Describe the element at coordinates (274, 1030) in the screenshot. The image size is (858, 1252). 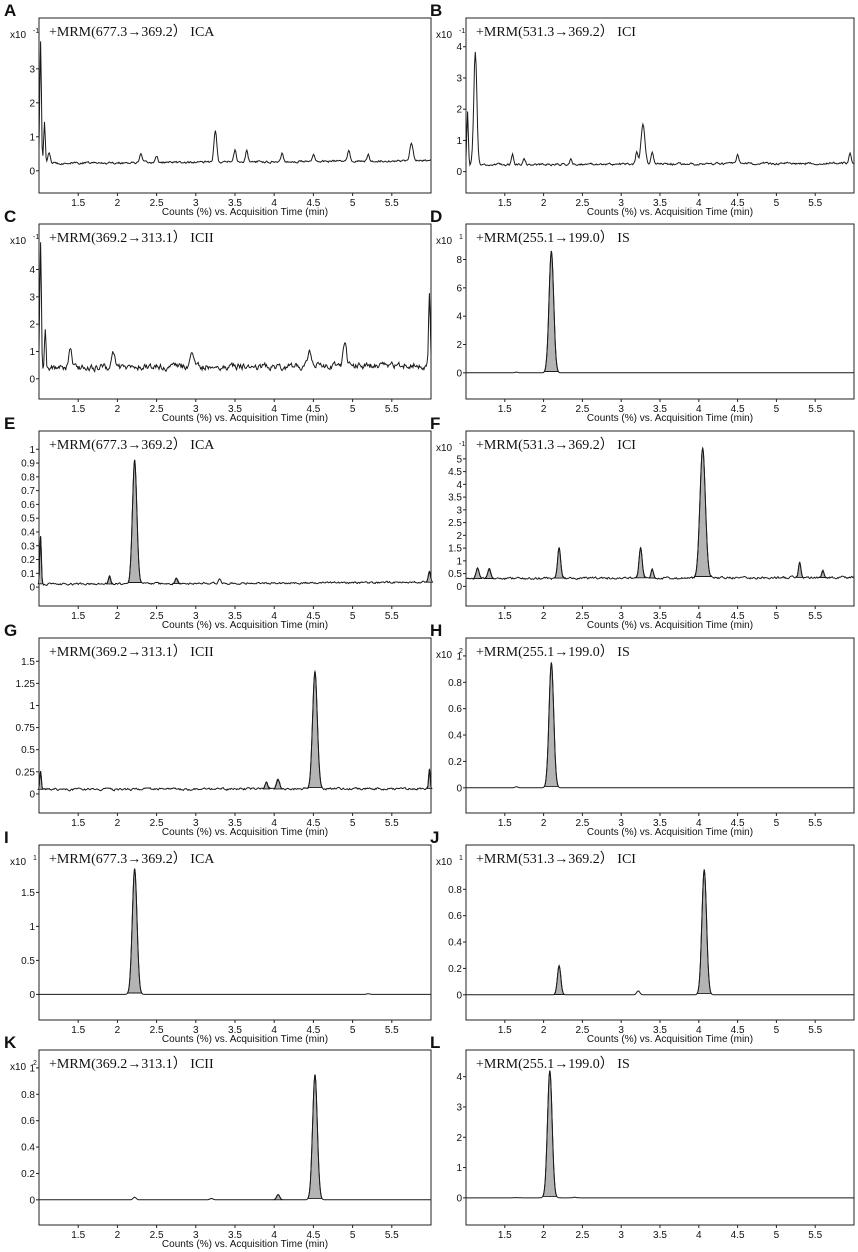
I see `x-tick-label-i-5: 4` at that location.